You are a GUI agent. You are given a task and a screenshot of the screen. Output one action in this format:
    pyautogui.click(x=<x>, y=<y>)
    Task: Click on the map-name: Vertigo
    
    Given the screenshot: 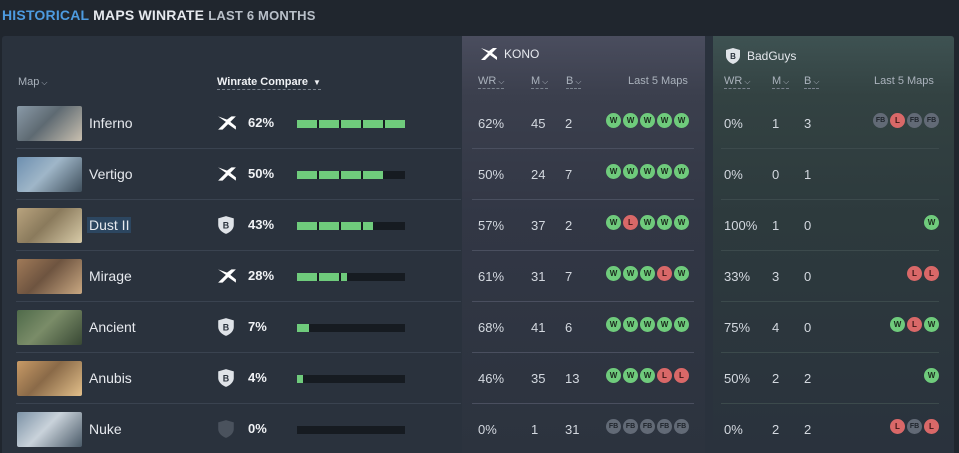 What is the action you would take?
    pyautogui.click(x=111, y=174)
    